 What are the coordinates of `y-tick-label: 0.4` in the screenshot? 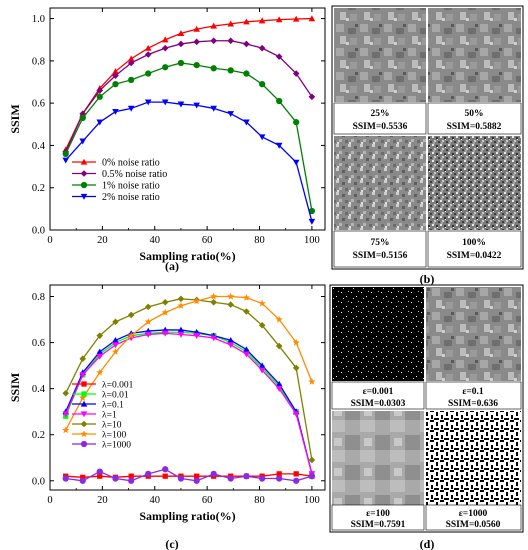 It's located at (39, 389).